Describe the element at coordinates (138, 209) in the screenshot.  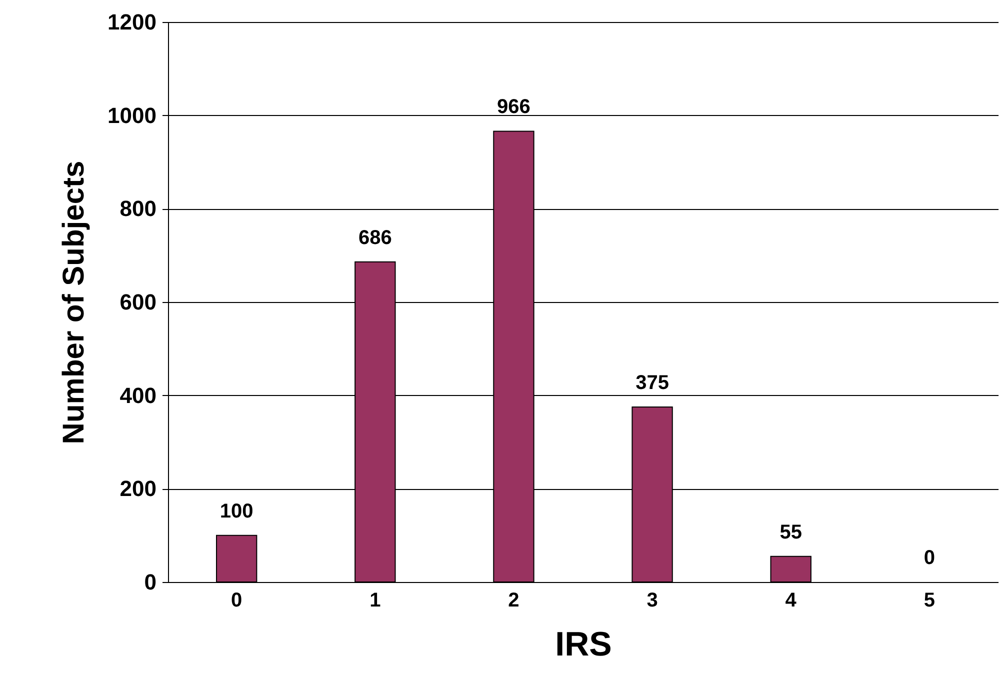
I see `y-tick-label: 800` at that location.